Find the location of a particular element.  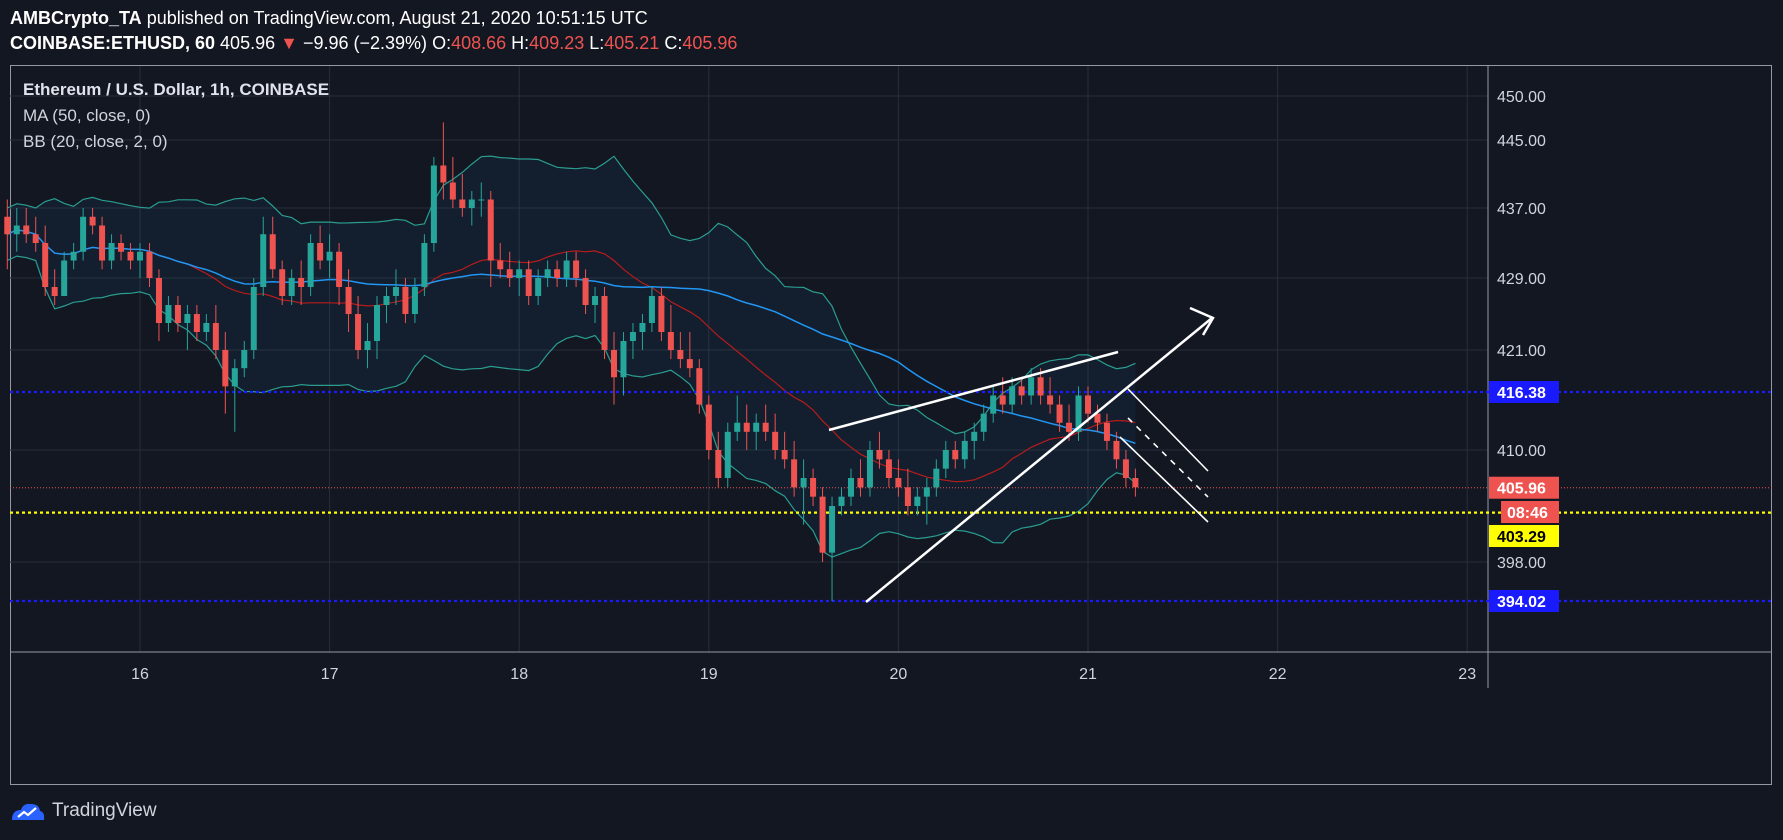

footer-brand: TradingView is located at coordinates (83, 811).